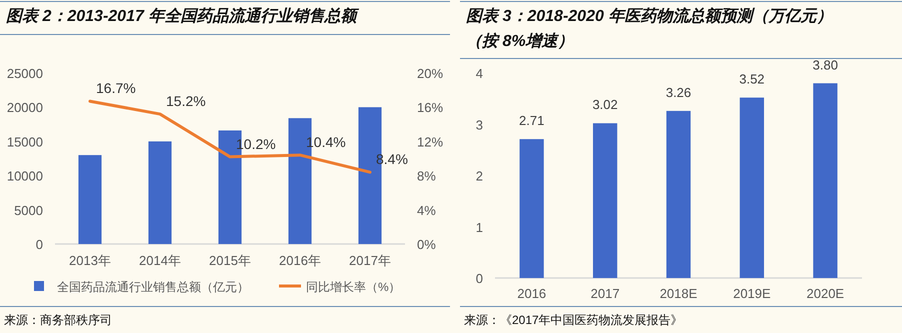  I want to click on y2-tick-label: 16%, so click(430, 108).